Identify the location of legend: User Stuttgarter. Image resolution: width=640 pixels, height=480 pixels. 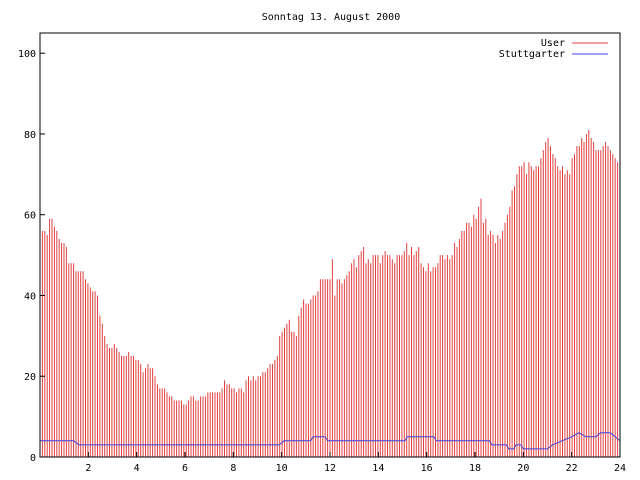
(553, 49).